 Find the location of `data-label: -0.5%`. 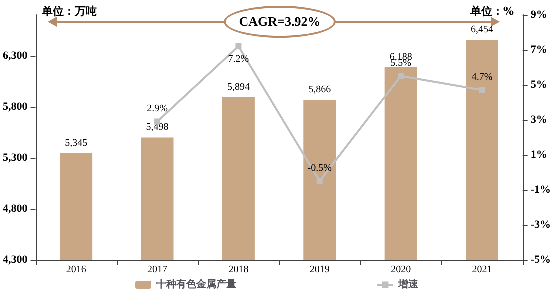

data-label: -0.5% is located at coordinates (320, 168).